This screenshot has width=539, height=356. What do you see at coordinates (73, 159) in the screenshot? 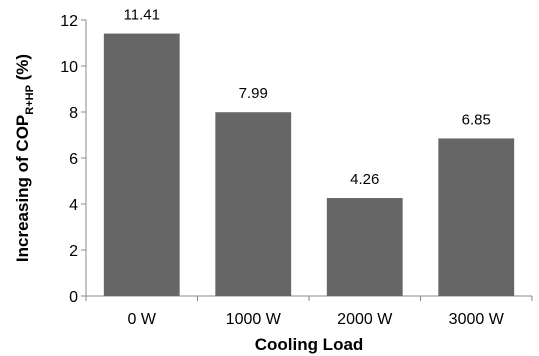
I see `y-tick-label: 6` at bounding box center [73, 159].